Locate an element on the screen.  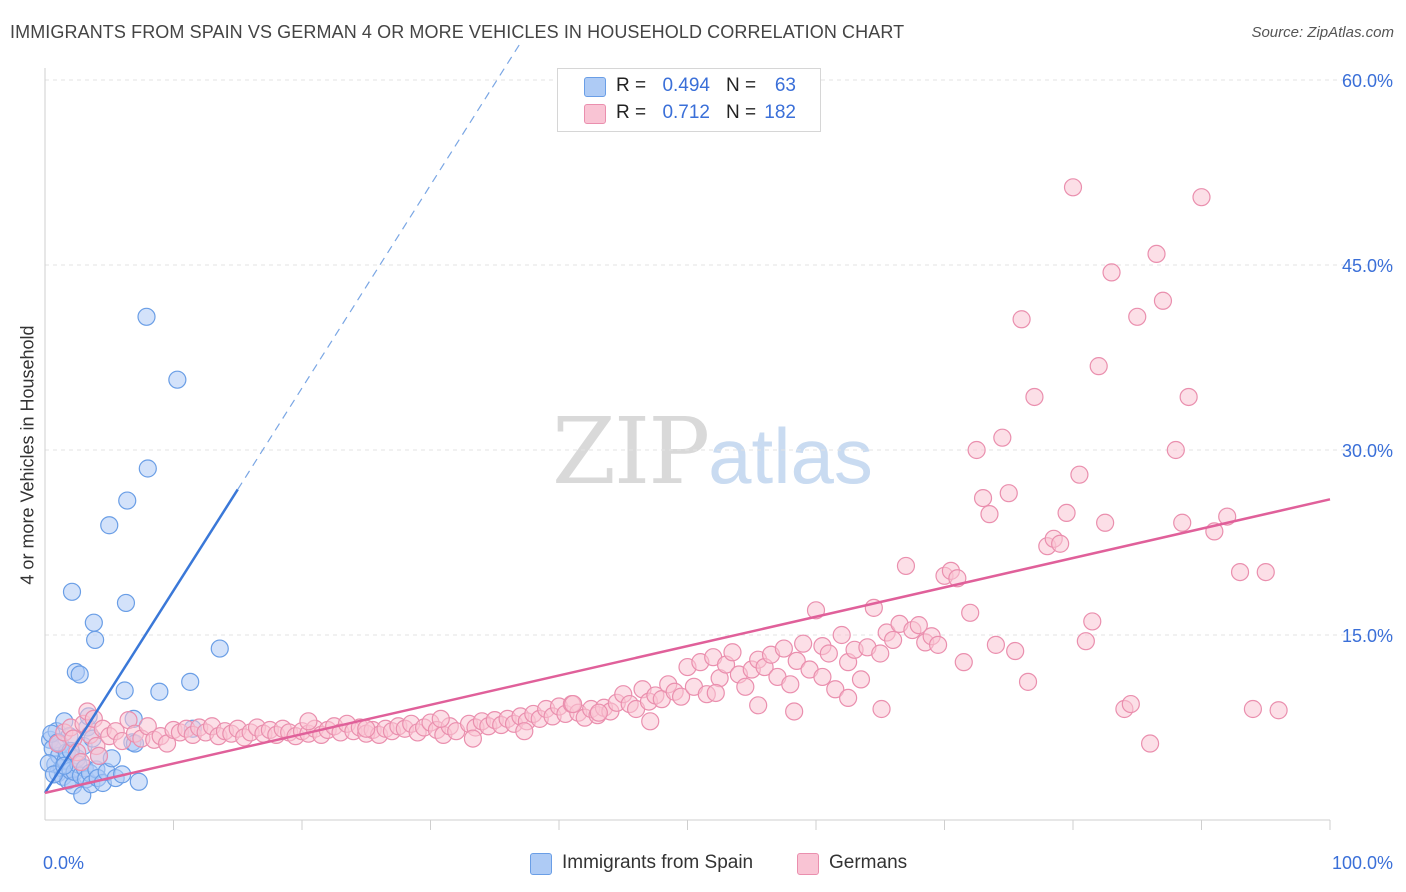
y-tick-label: 45.0% is located at coordinates (1367, 266).